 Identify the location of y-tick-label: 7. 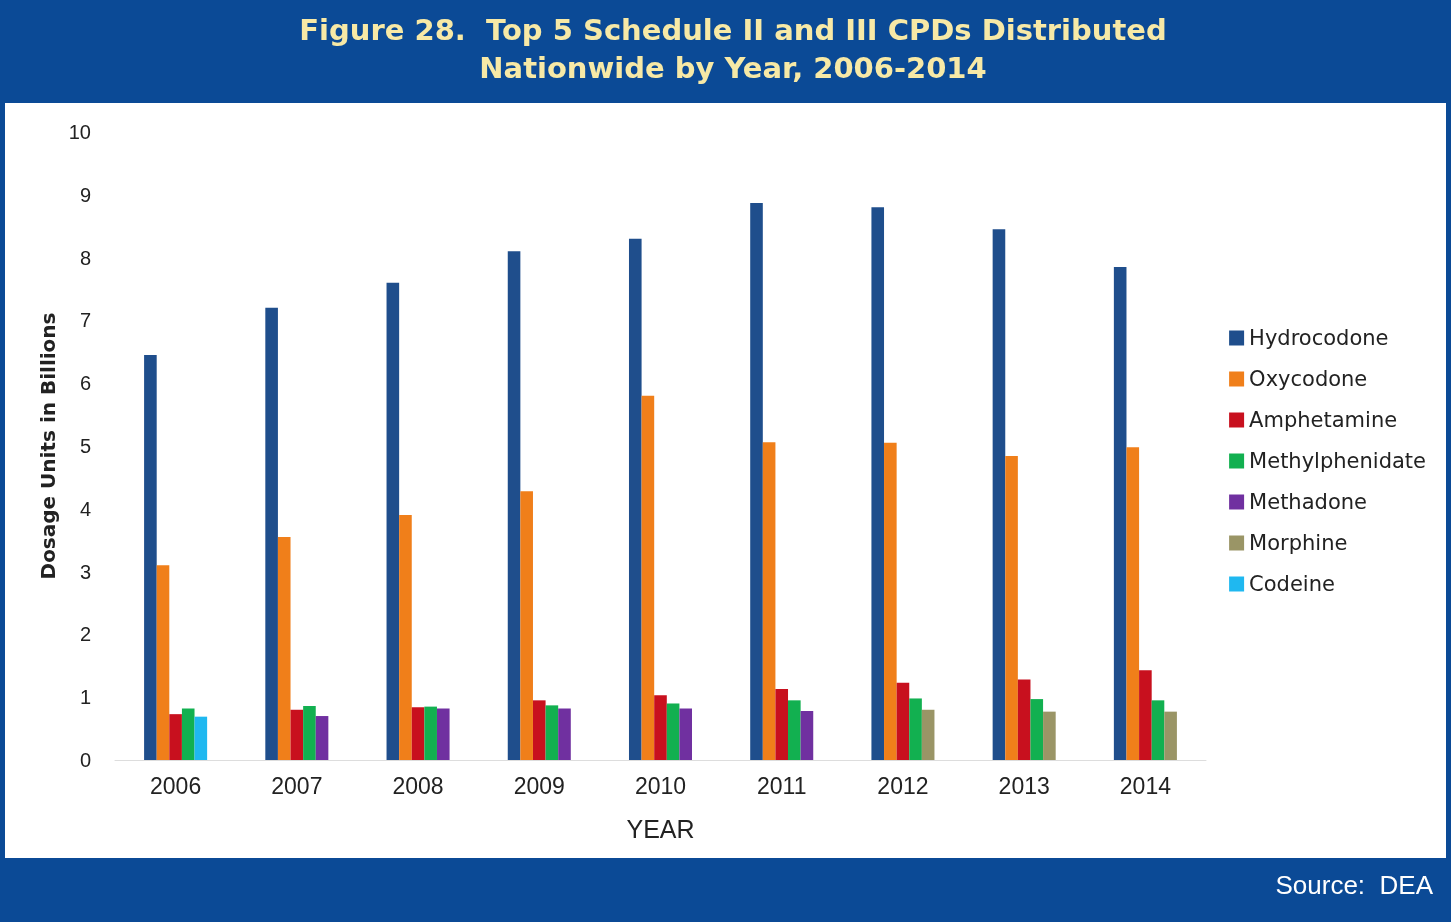
(85, 320).